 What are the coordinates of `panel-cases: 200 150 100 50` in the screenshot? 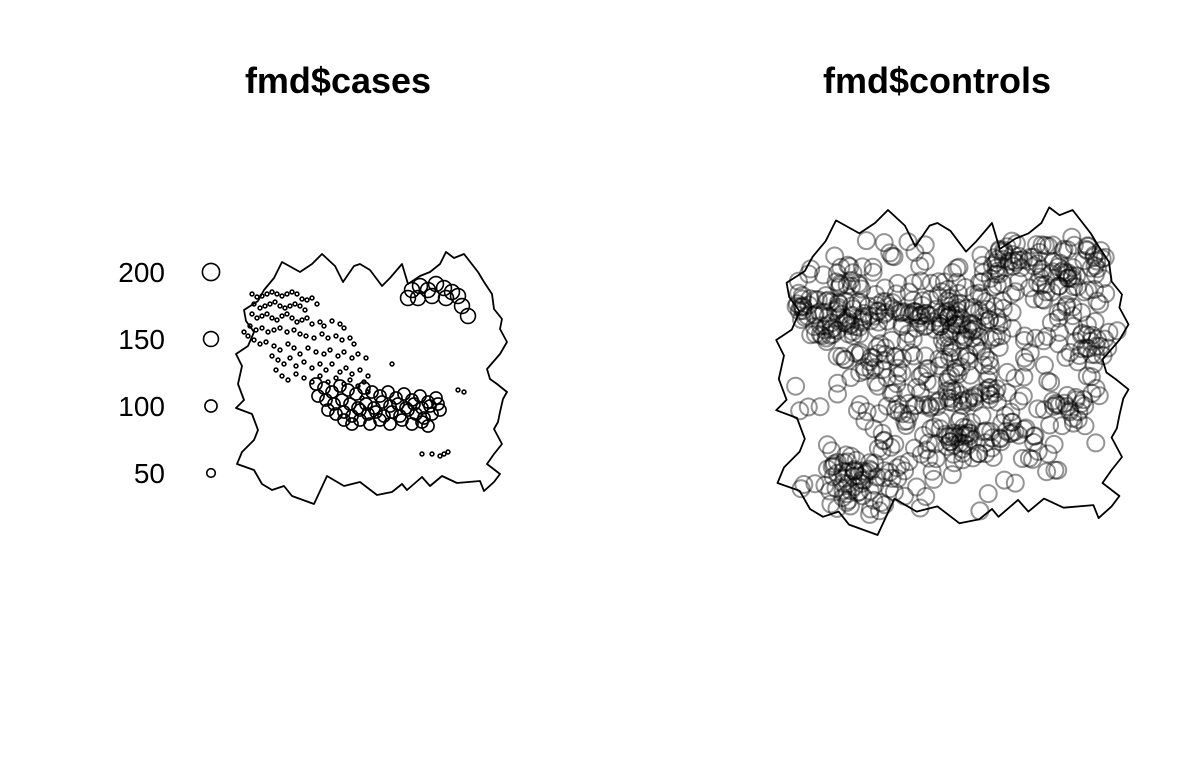 It's located at (313, 378).